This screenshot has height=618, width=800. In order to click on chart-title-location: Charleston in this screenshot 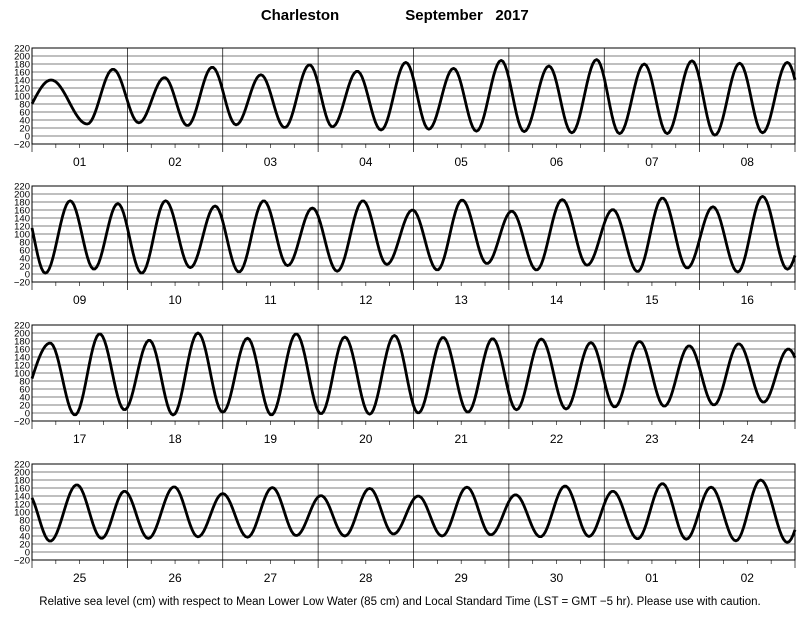, I will do `click(300, 15)`.